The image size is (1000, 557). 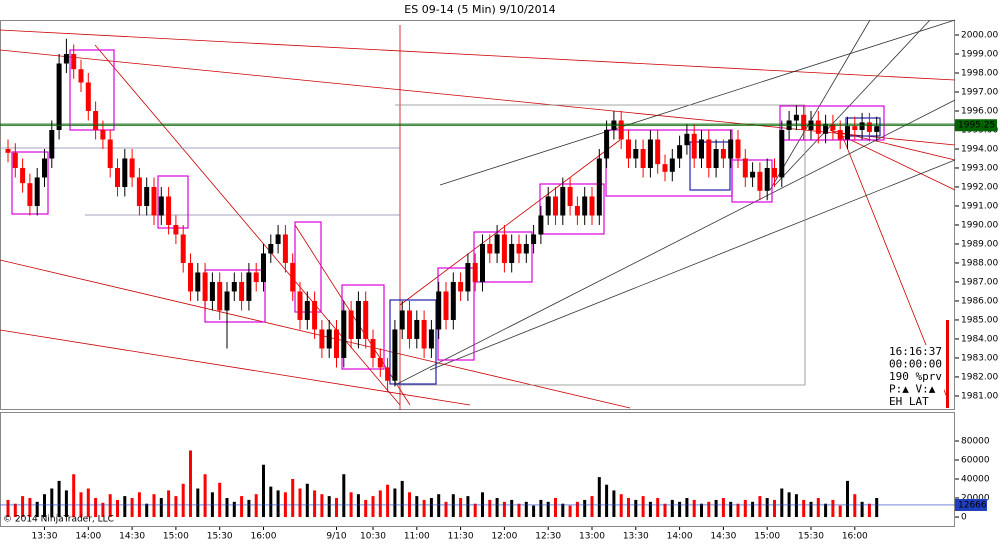 I want to click on y-tick-label: 60000, so click(x=975, y=460).